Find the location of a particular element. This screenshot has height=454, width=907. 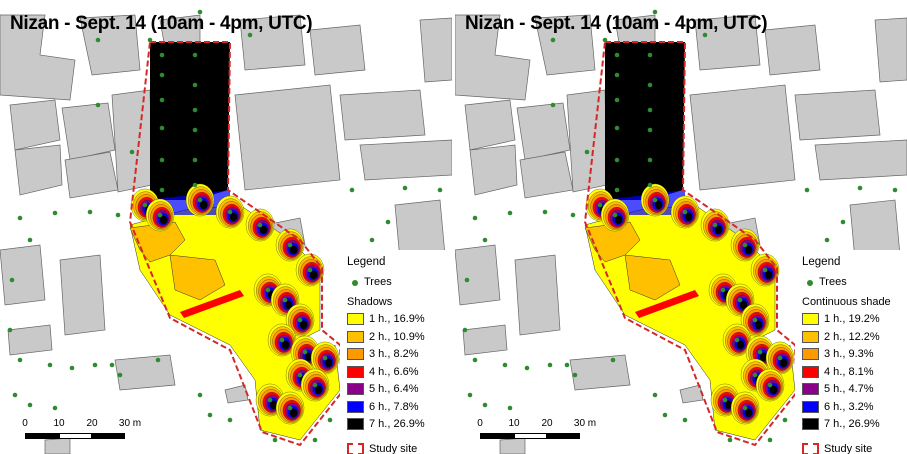

legend-item-label: 6 h., 3.2% is located at coordinates (849, 406).